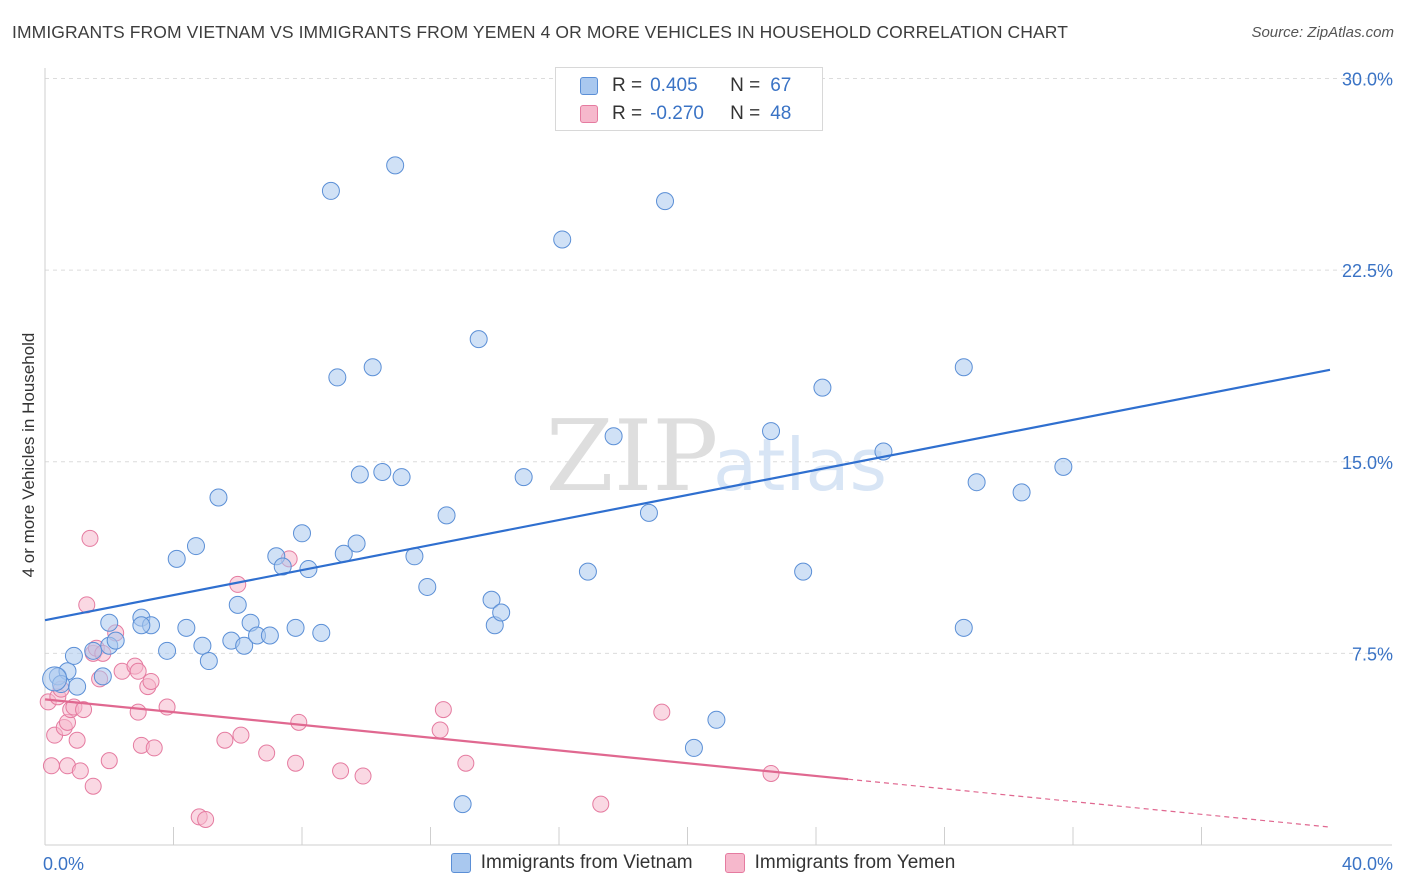  What do you see at coordinates (460, 863) in the screenshot?
I see `vietnam-legend-swatch` at bounding box center [460, 863].